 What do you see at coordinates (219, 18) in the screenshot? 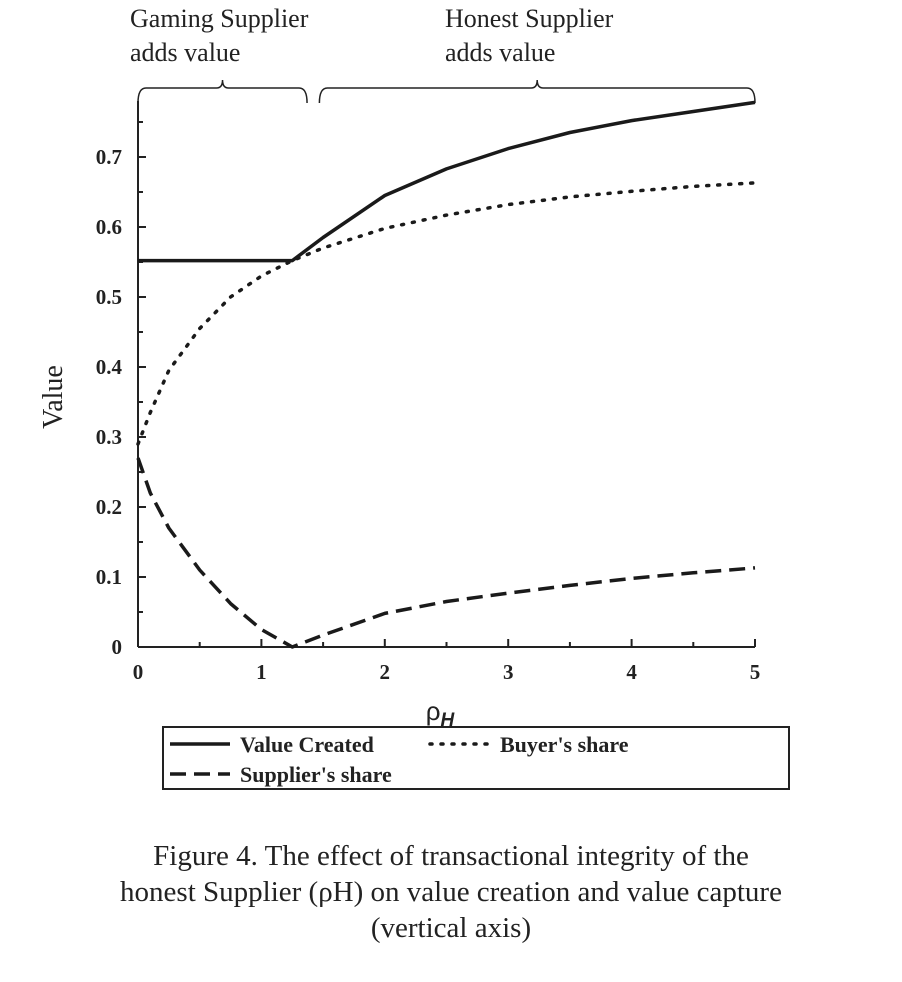
I see `region-label: Gaming Supplier` at bounding box center [219, 18].